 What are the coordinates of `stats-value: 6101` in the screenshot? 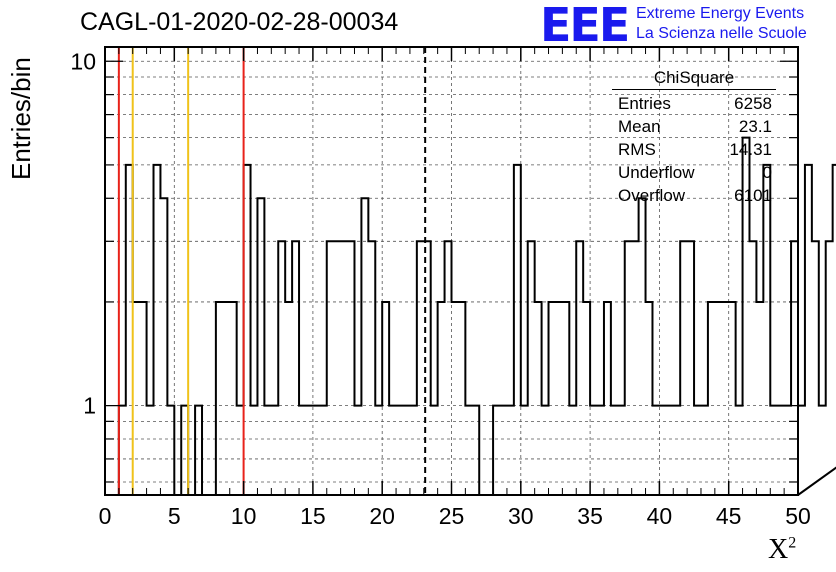 It's located at (753, 195).